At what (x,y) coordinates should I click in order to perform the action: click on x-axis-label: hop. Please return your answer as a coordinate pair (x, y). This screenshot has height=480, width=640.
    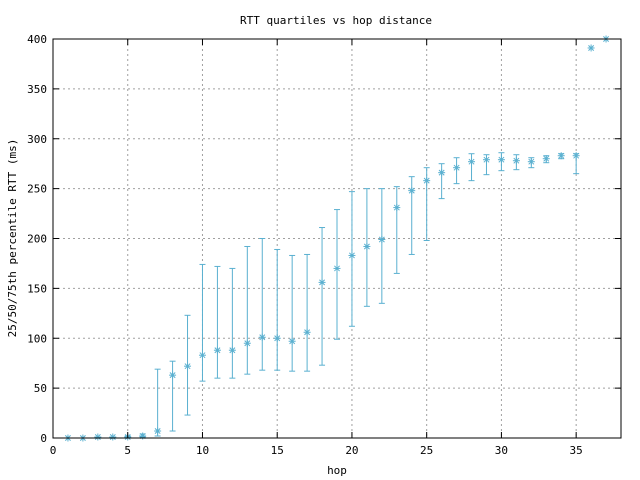
    Looking at the image, I should click on (337, 470).